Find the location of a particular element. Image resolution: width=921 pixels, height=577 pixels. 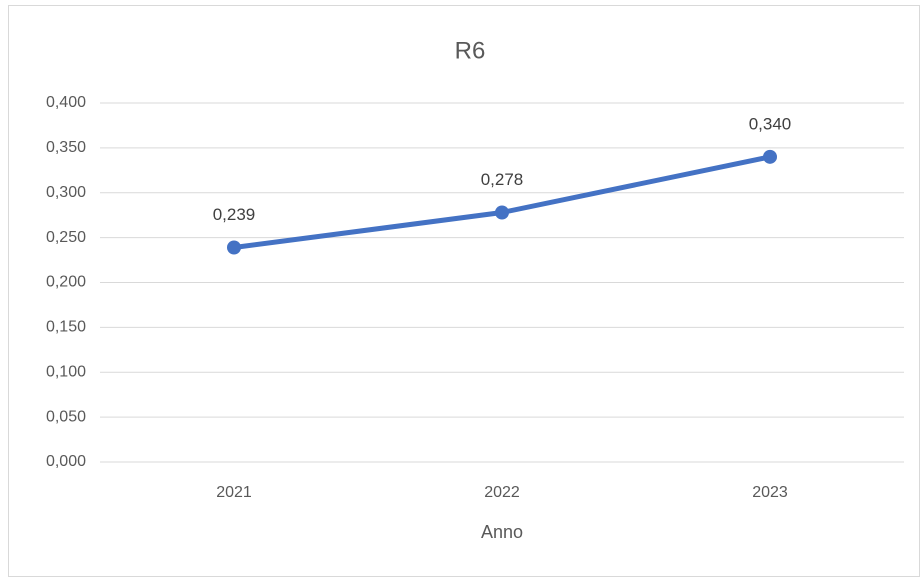

y-tick-label: 0,350 is located at coordinates (66, 147).